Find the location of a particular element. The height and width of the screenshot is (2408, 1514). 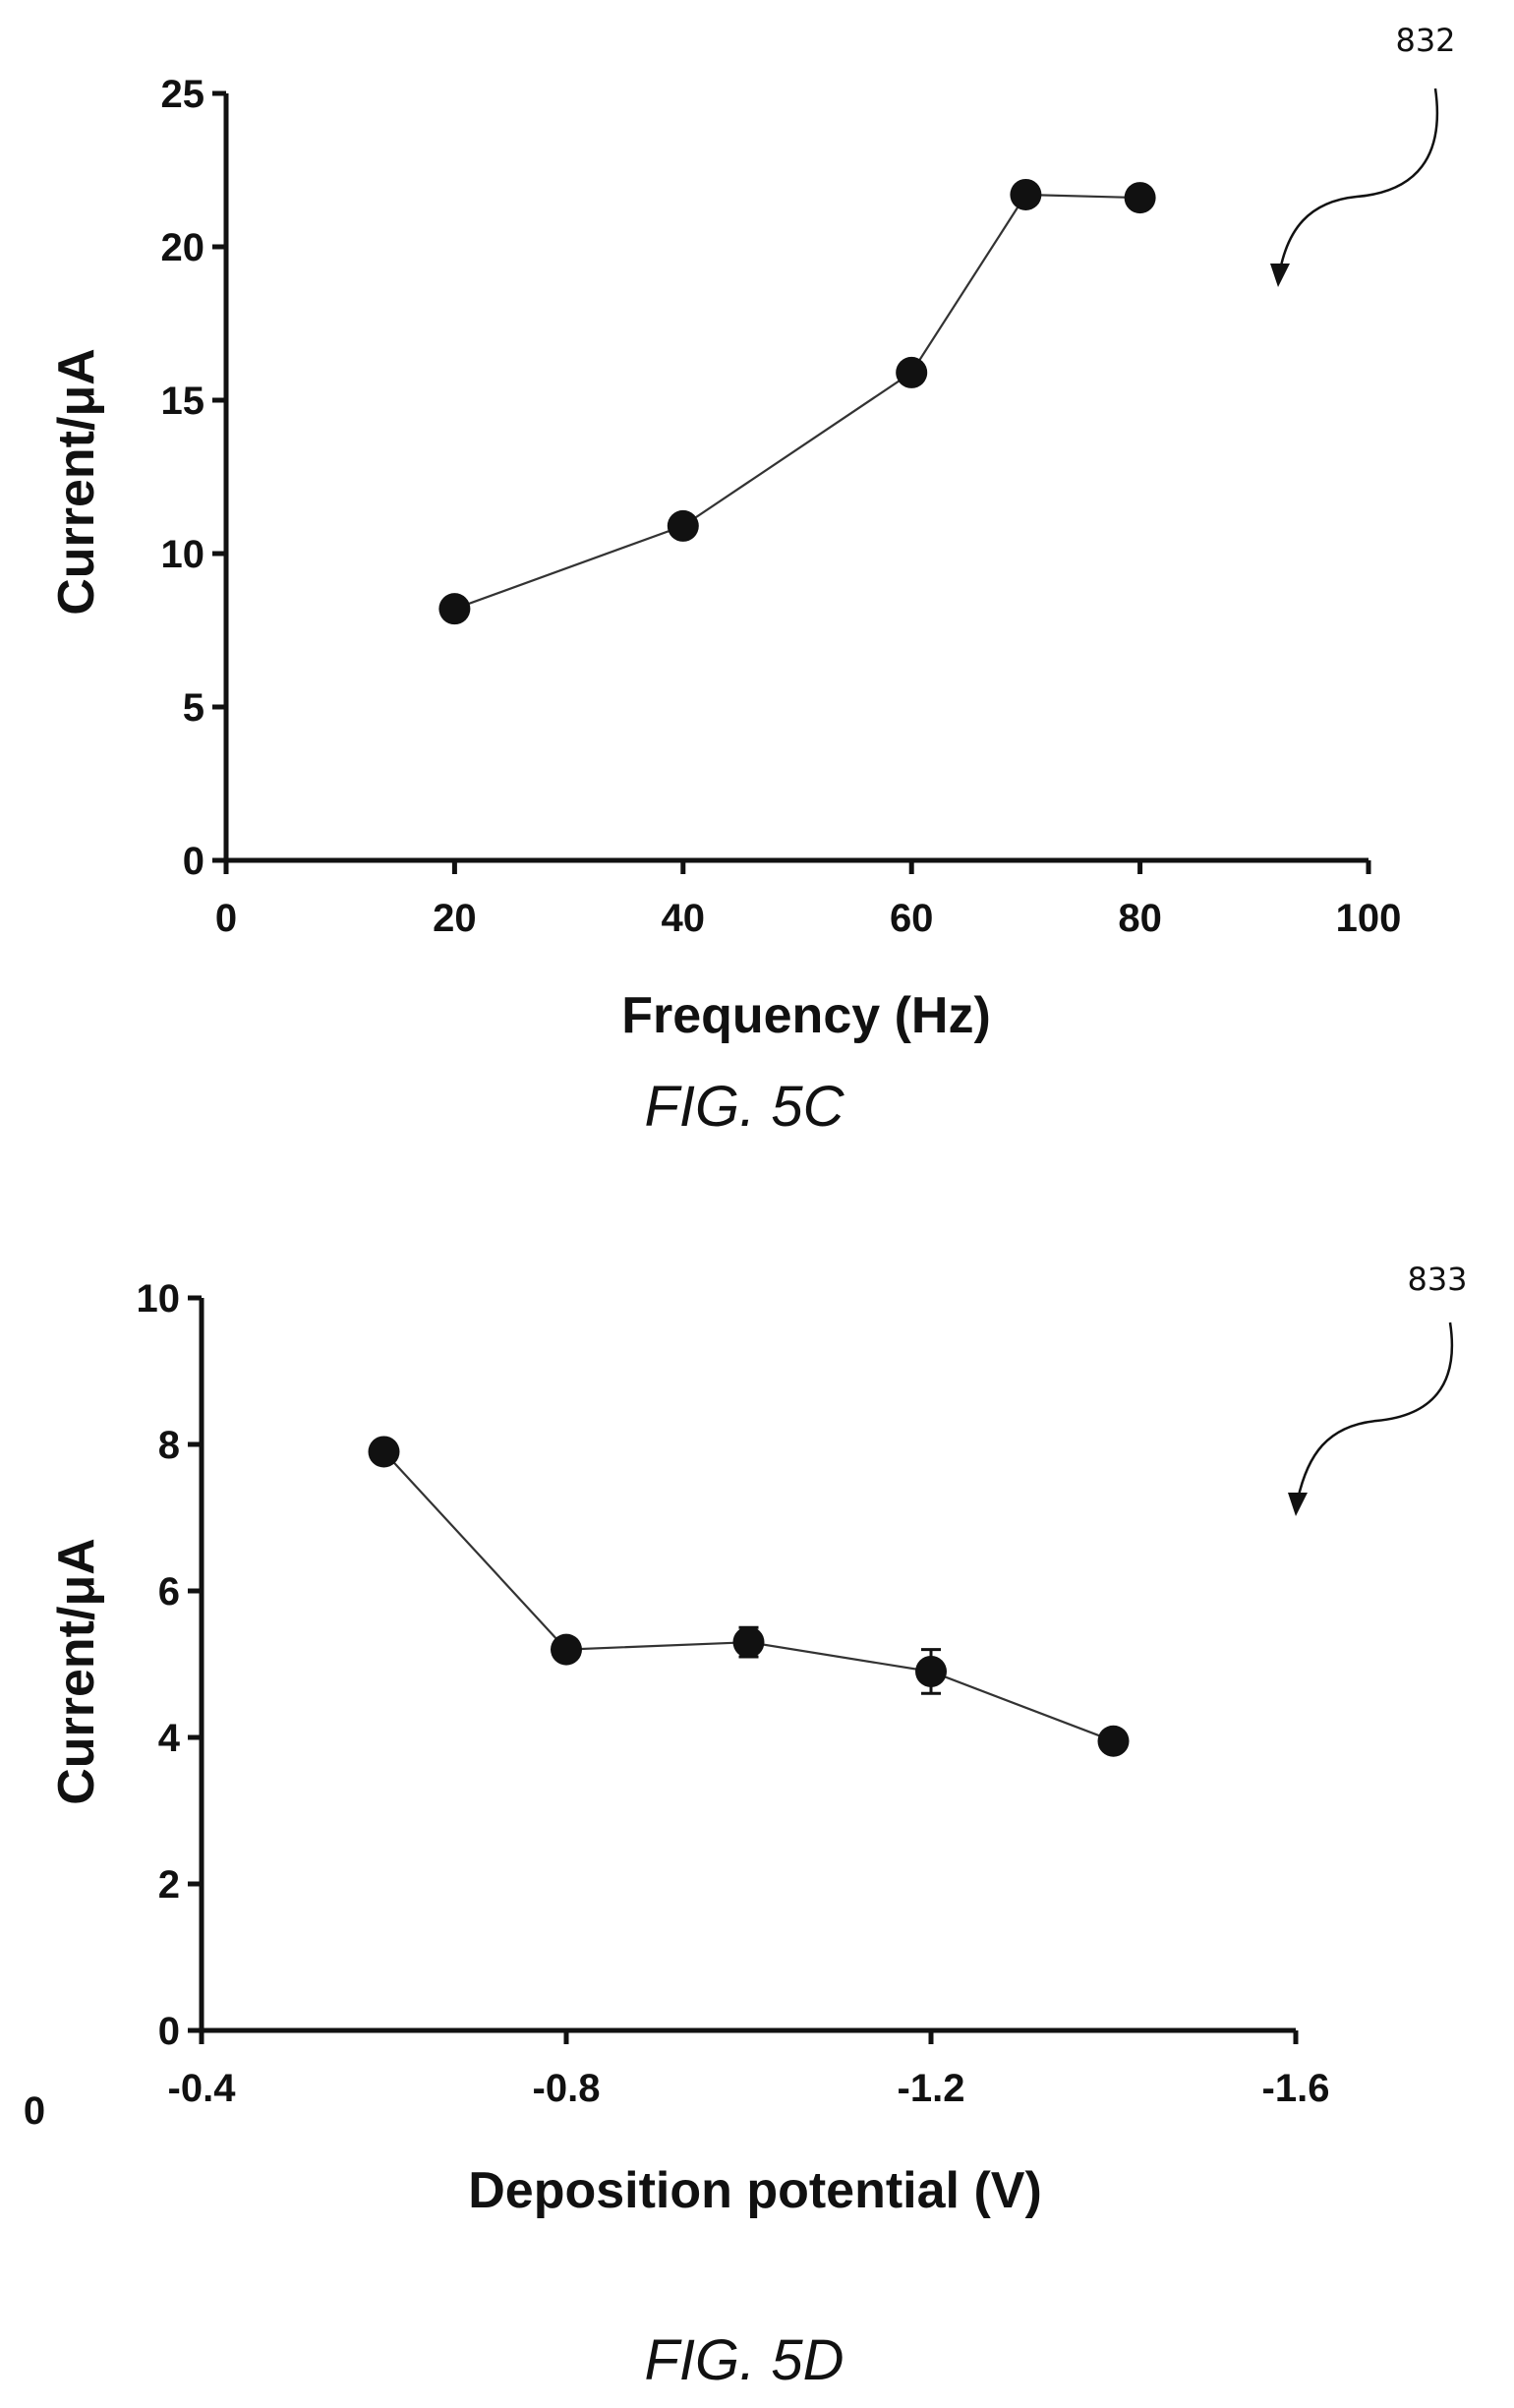

y-tick-label: 15 is located at coordinates (183, 401).